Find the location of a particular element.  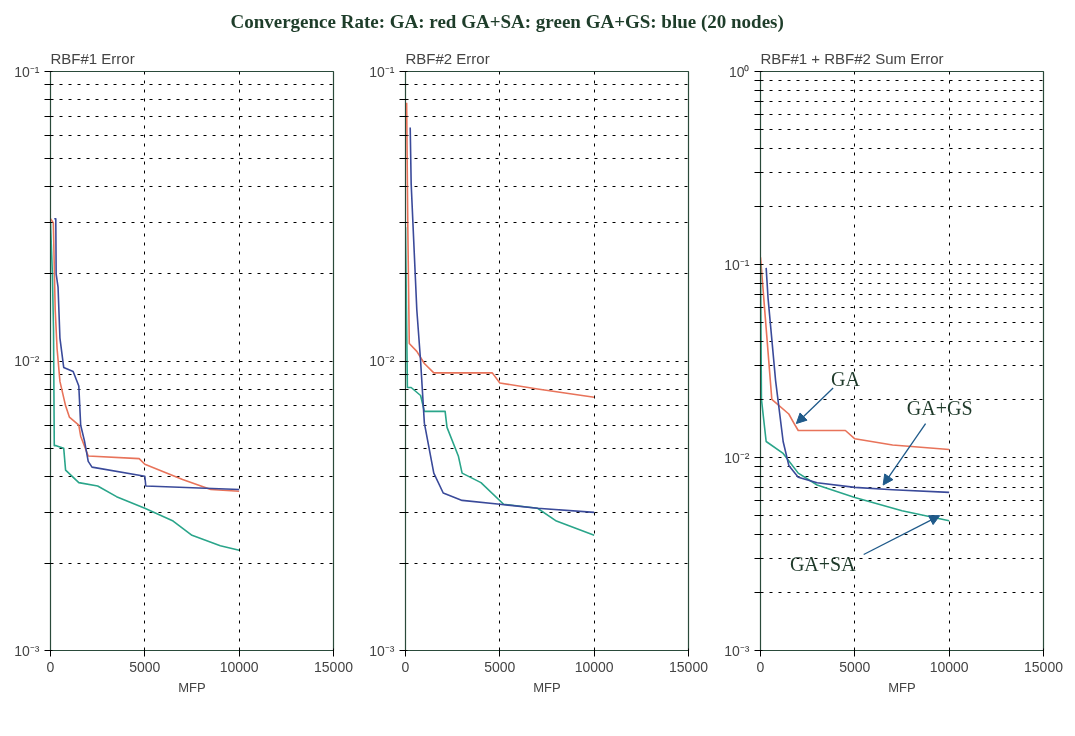

annotation: GA is located at coordinates (845, 379).